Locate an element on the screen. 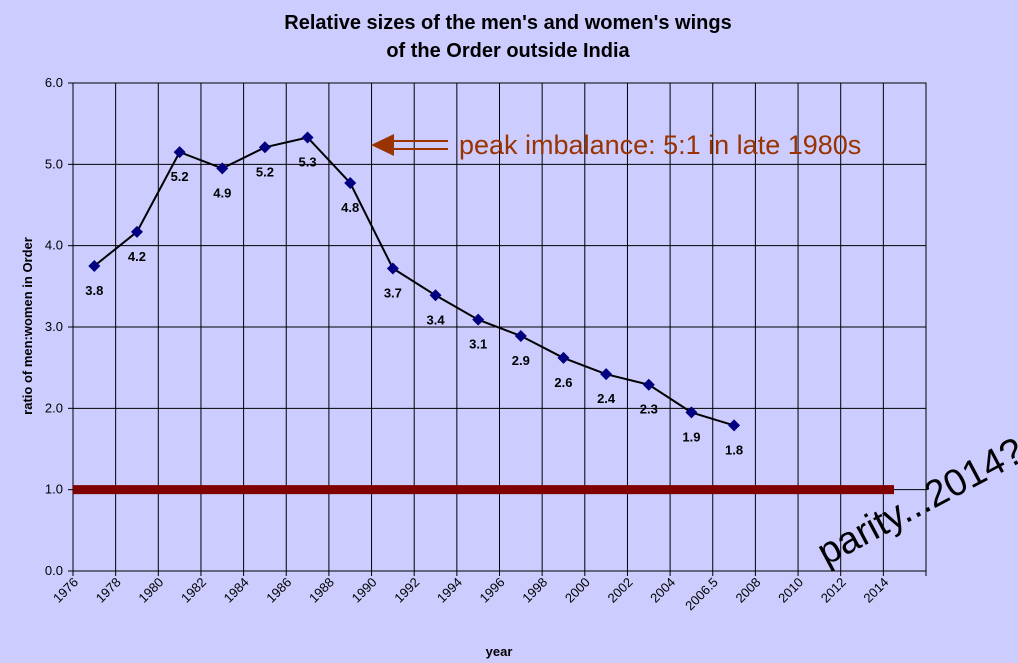 The height and width of the screenshot is (663, 1018). y-axis-title: ratio of men:women in Order is located at coordinates (27, 326).